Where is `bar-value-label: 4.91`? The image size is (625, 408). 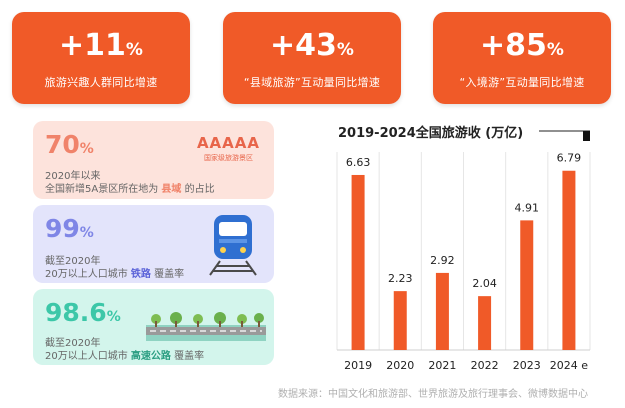 bar-value-label: 4.91 is located at coordinates (527, 207).